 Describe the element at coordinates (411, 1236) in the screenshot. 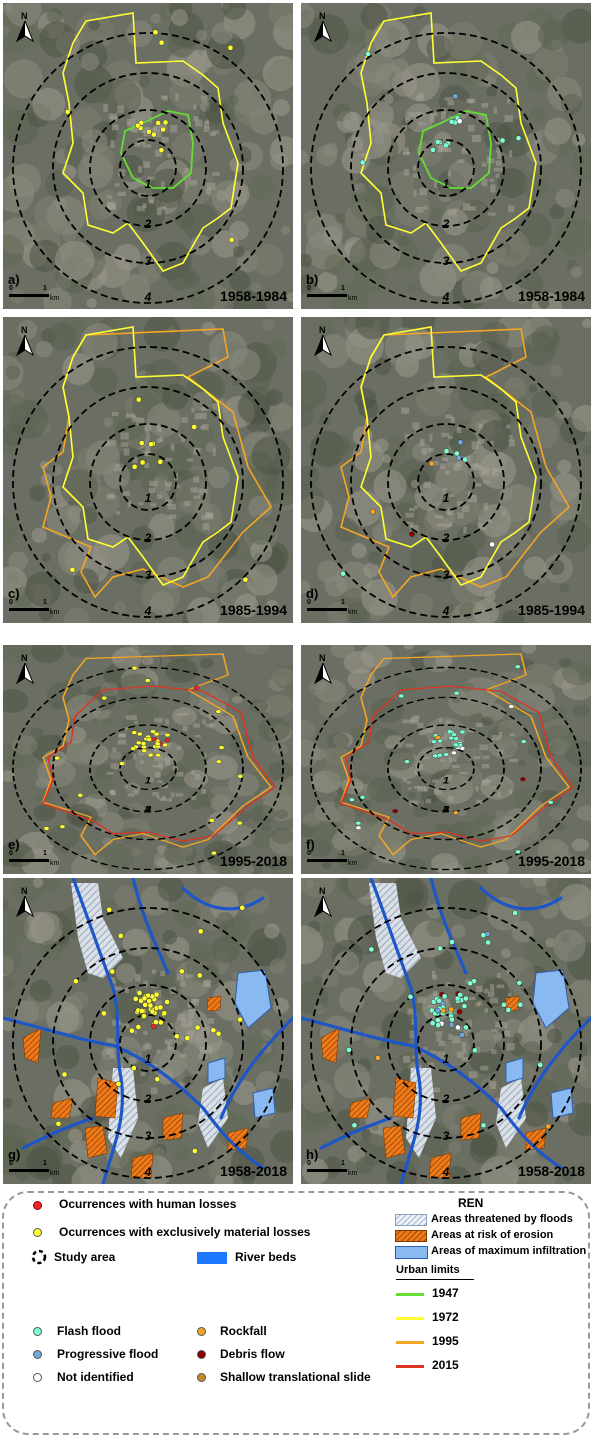

I see `erosion-hatch-symbol` at that location.